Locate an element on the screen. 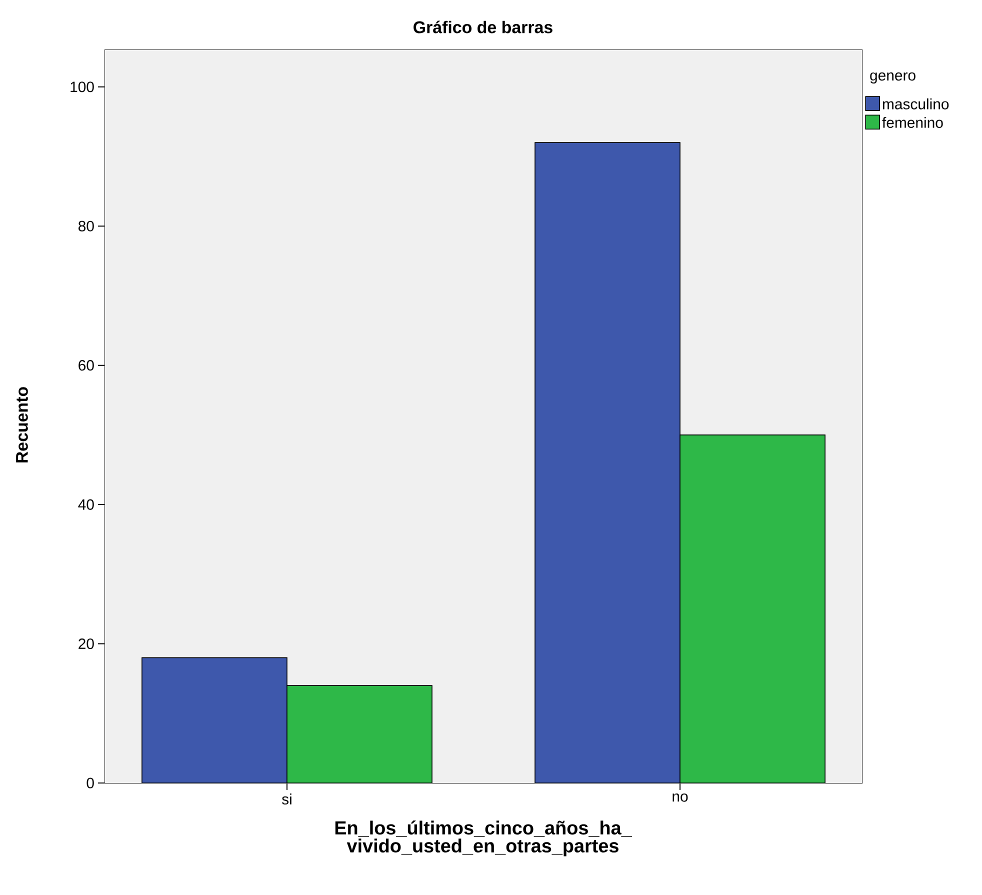 The width and height of the screenshot is (982, 895). y-tick-label: 40 is located at coordinates (86, 504).